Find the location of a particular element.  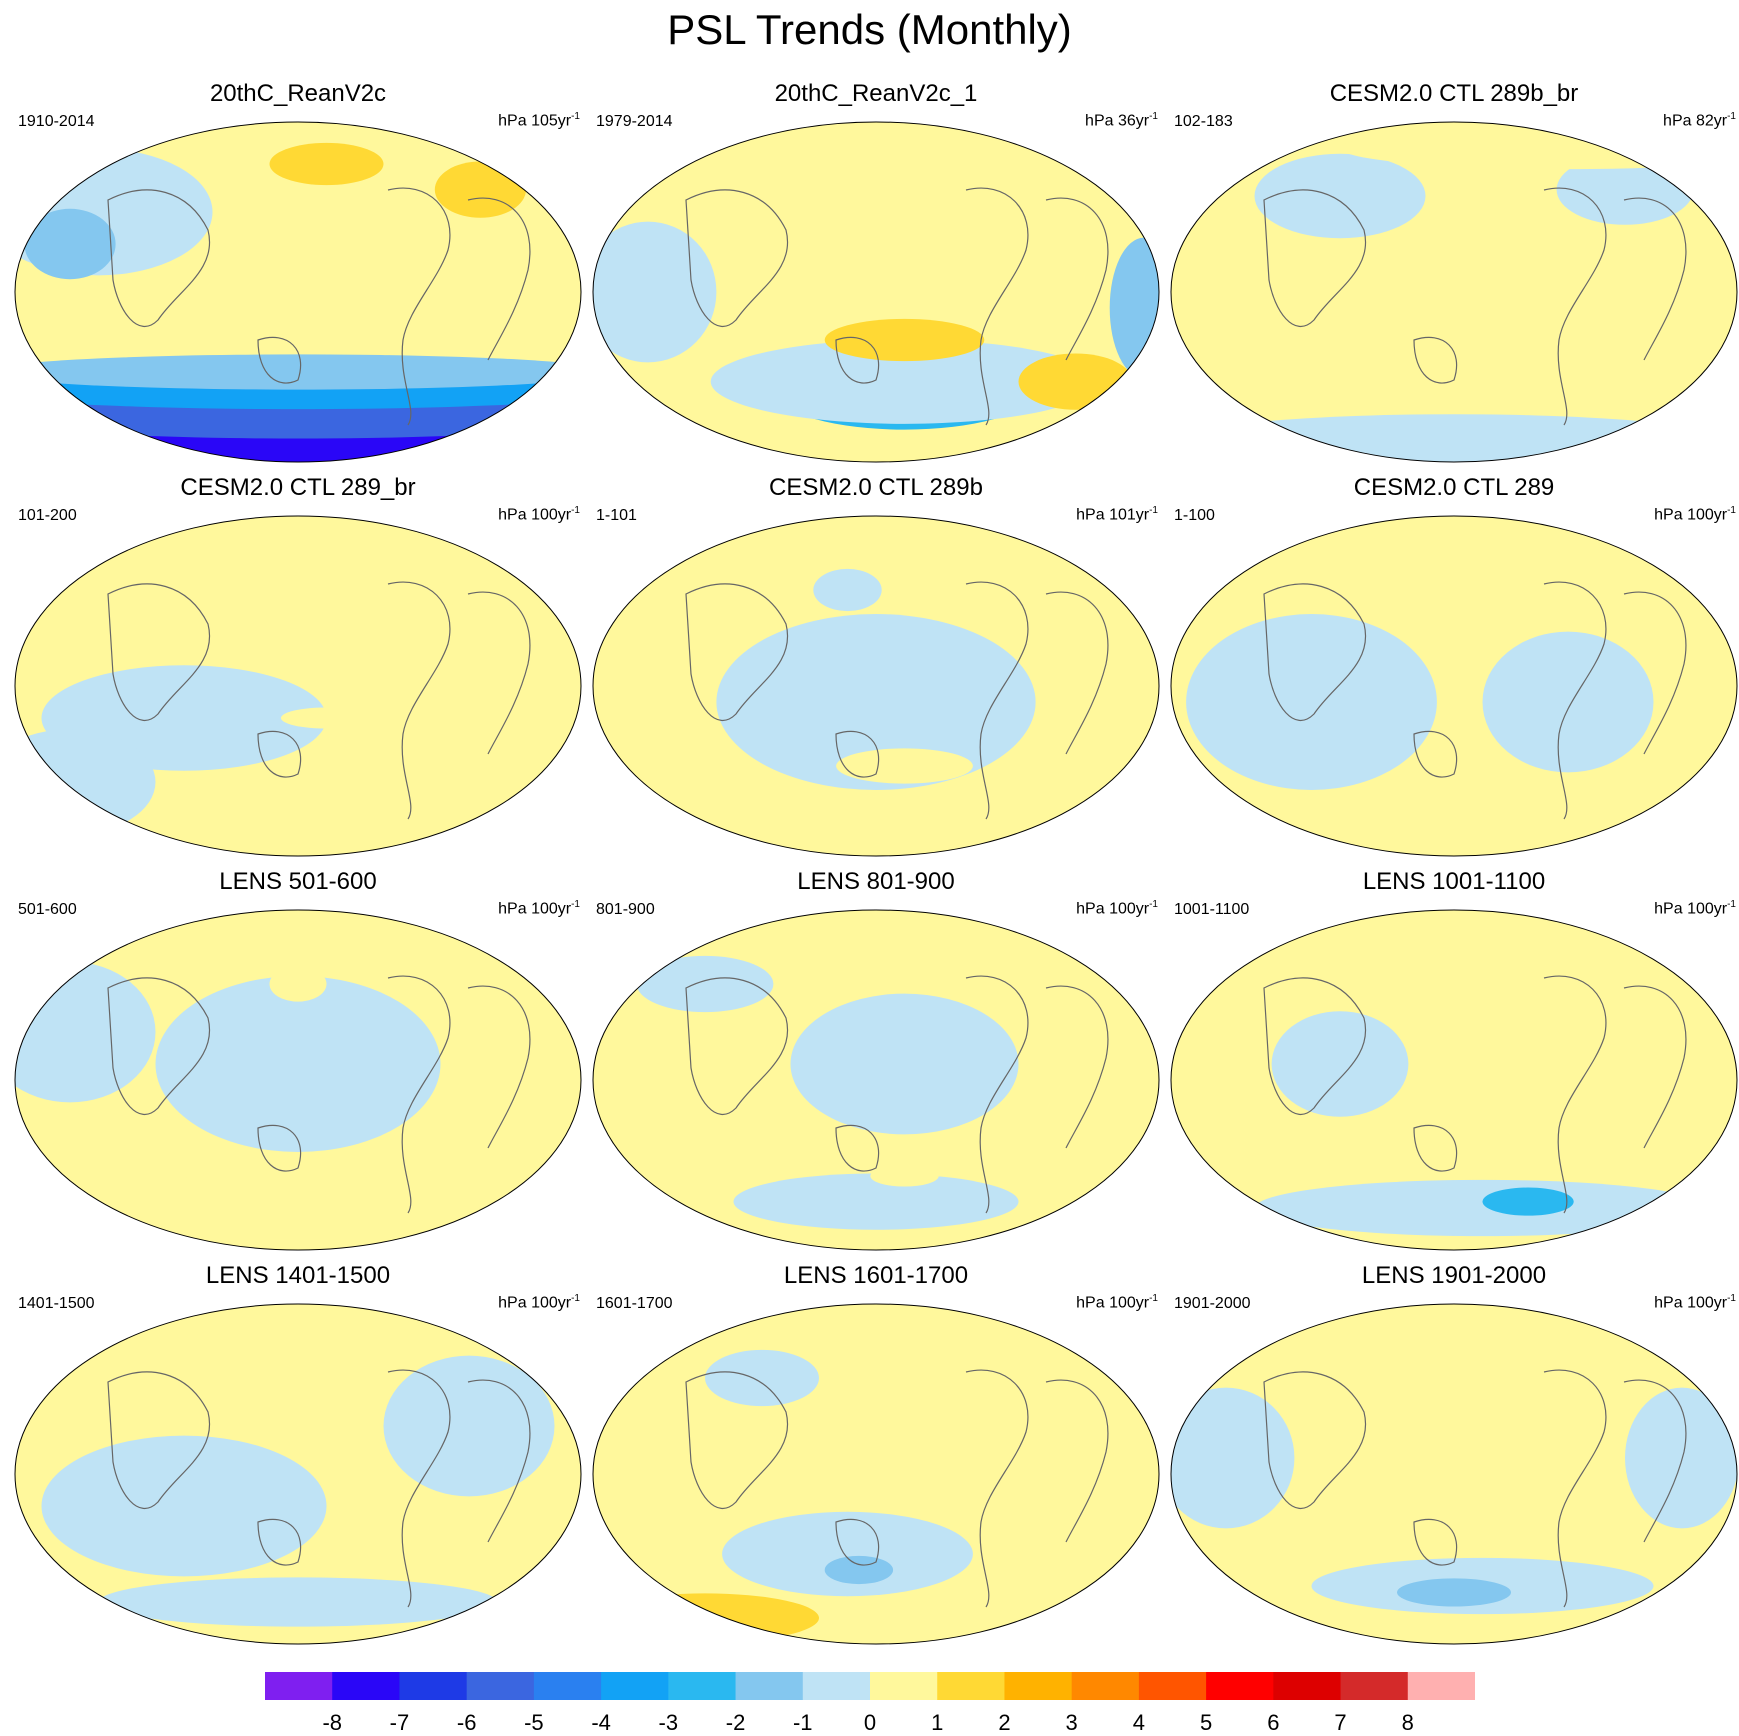

map-panel: 20thC_ReanV2c_1 1979-2014 hPa 36yr-1 is located at coordinates (876, 275).